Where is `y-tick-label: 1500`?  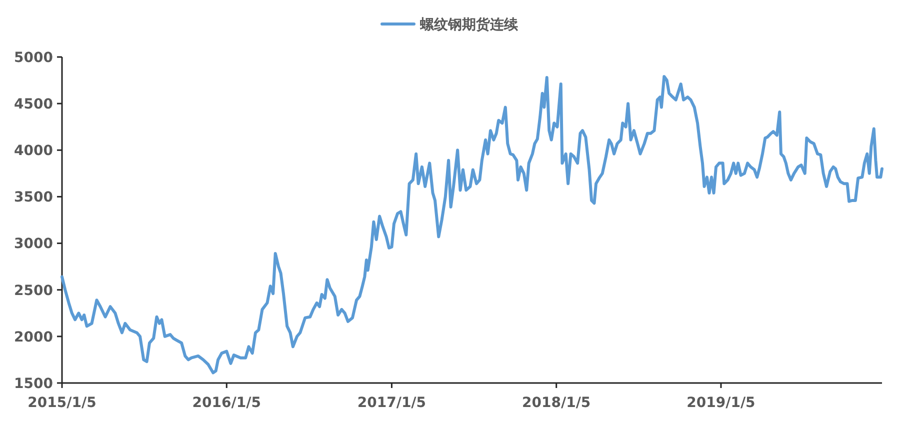
y-tick-label: 1500 is located at coordinates (34, 384).